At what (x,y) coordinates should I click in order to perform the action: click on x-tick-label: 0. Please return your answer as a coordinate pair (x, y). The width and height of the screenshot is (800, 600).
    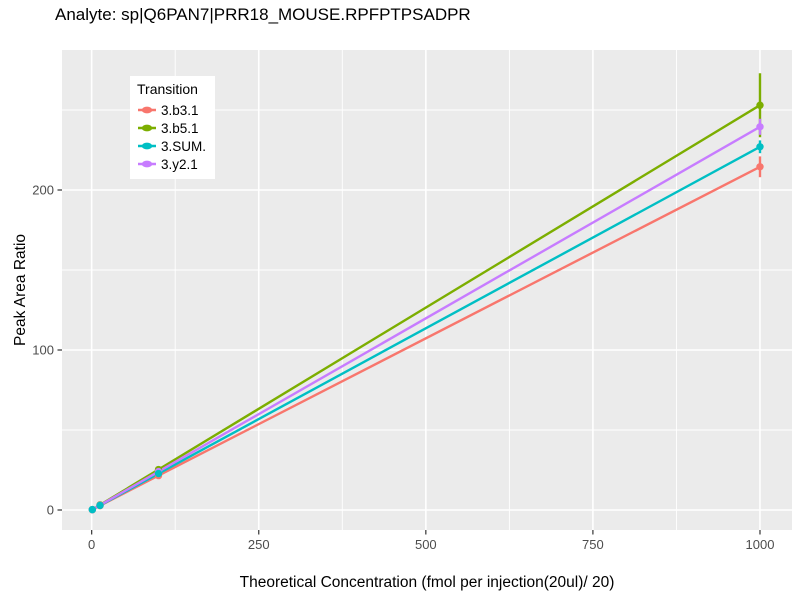
    Looking at the image, I should click on (91, 544).